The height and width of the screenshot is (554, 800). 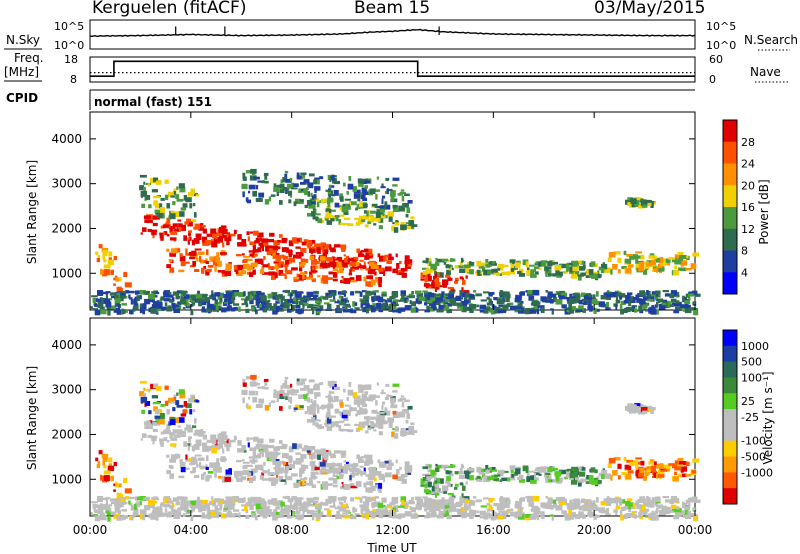 I want to click on power-cell-2038, so click(x=617, y=298).